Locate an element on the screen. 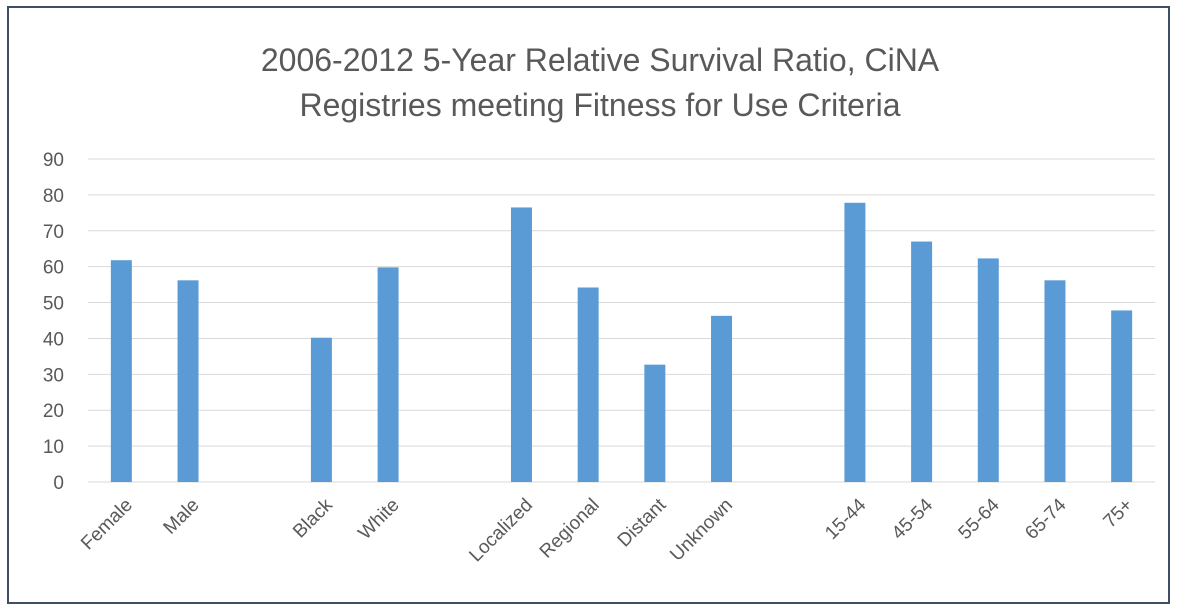  x-category-label: Regional is located at coordinates (570, 529).